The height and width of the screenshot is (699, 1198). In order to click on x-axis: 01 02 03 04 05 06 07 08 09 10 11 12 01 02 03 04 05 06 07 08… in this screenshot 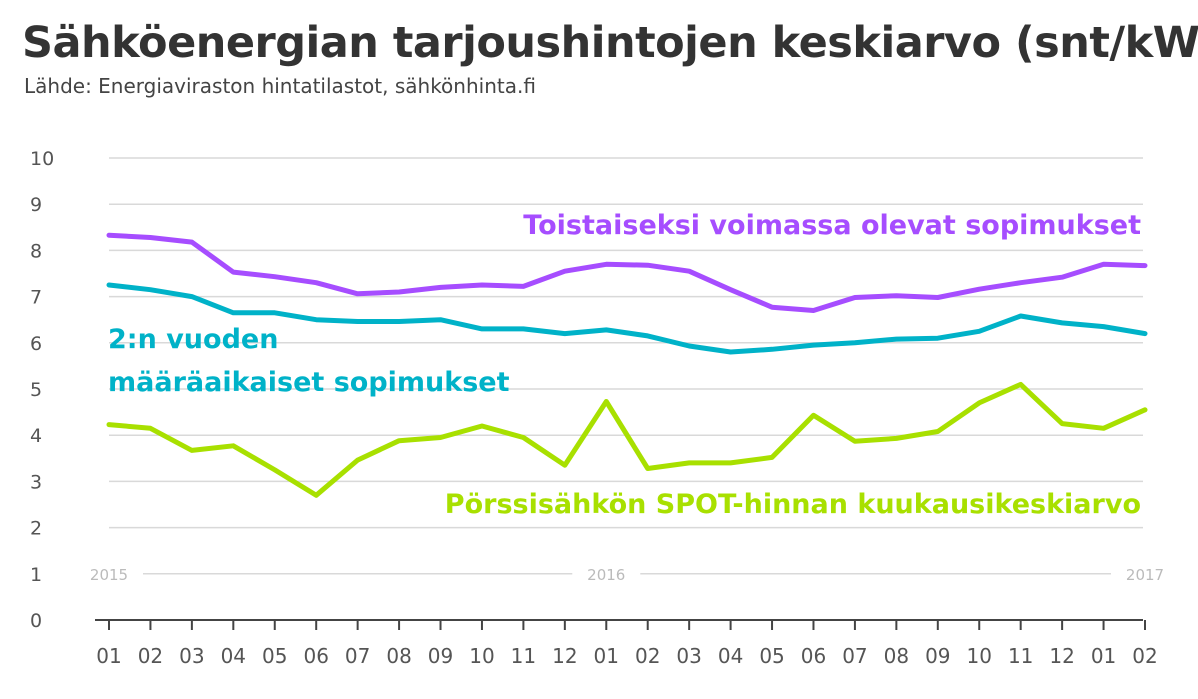, I will do `click(626, 643)`.